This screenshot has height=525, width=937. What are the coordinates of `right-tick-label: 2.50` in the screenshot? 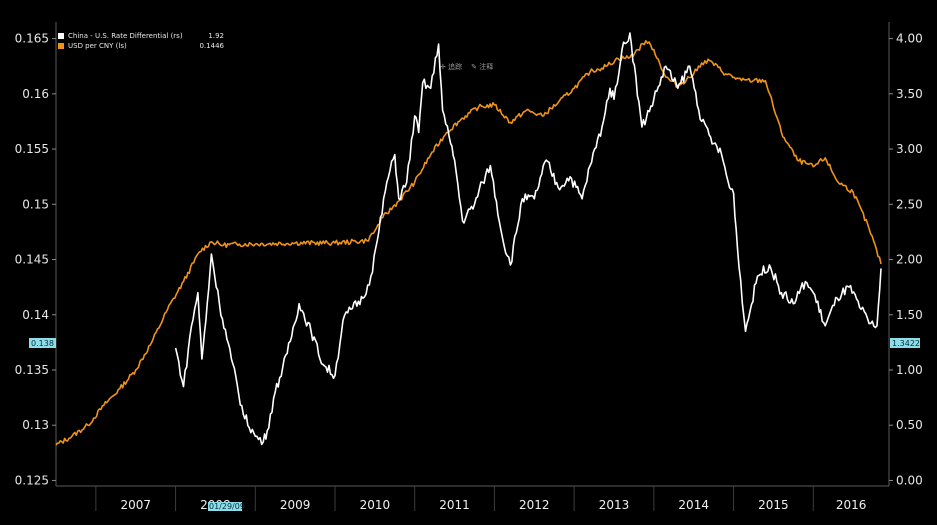 It's located at (909, 204).